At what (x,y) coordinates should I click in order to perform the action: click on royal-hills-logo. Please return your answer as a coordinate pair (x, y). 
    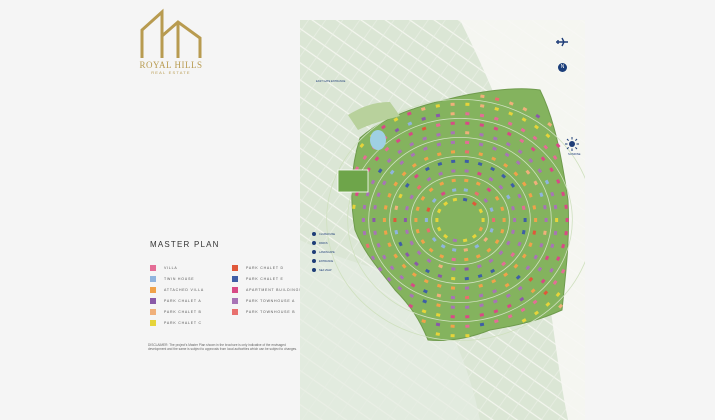
    Looking at the image, I should click on (171, 44).